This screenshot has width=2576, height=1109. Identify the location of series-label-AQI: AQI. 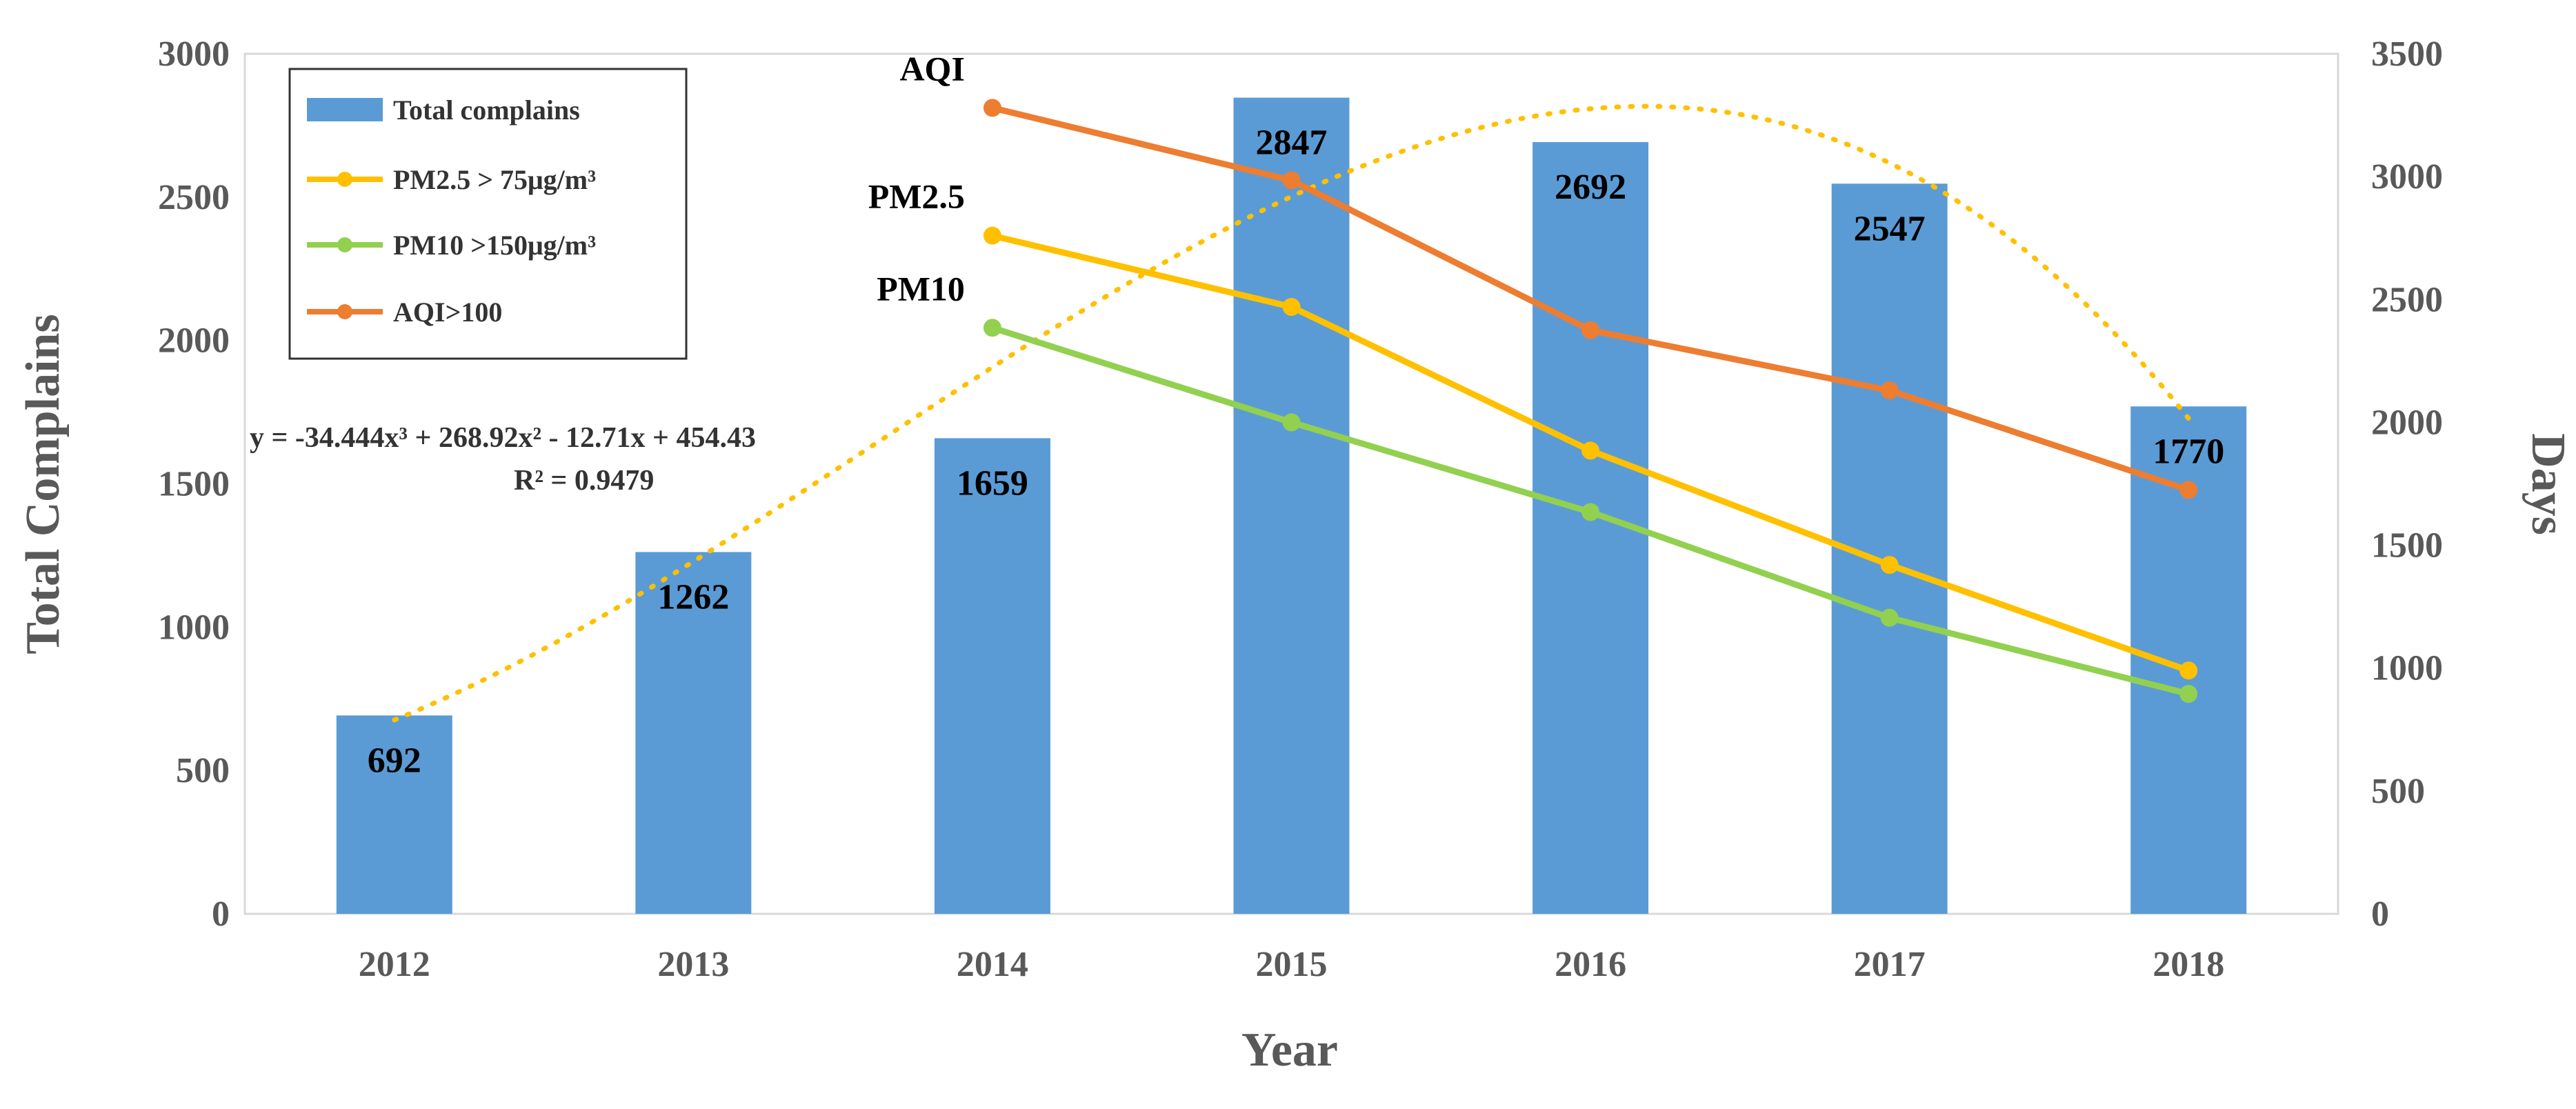
(931, 68).